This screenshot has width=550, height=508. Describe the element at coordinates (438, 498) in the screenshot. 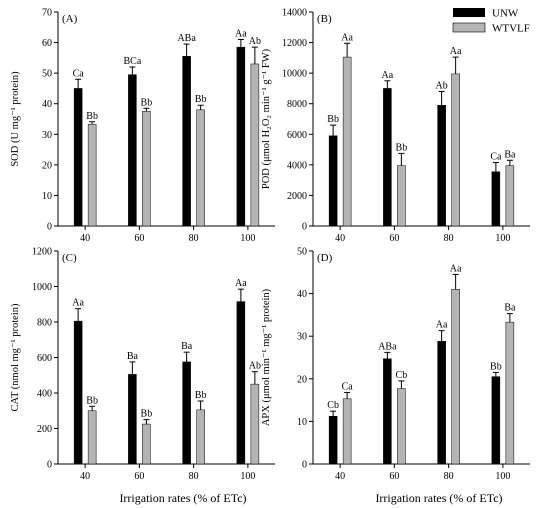

I see `x-axis-label-right: Irrigation rates (% of ETc)` at that location.